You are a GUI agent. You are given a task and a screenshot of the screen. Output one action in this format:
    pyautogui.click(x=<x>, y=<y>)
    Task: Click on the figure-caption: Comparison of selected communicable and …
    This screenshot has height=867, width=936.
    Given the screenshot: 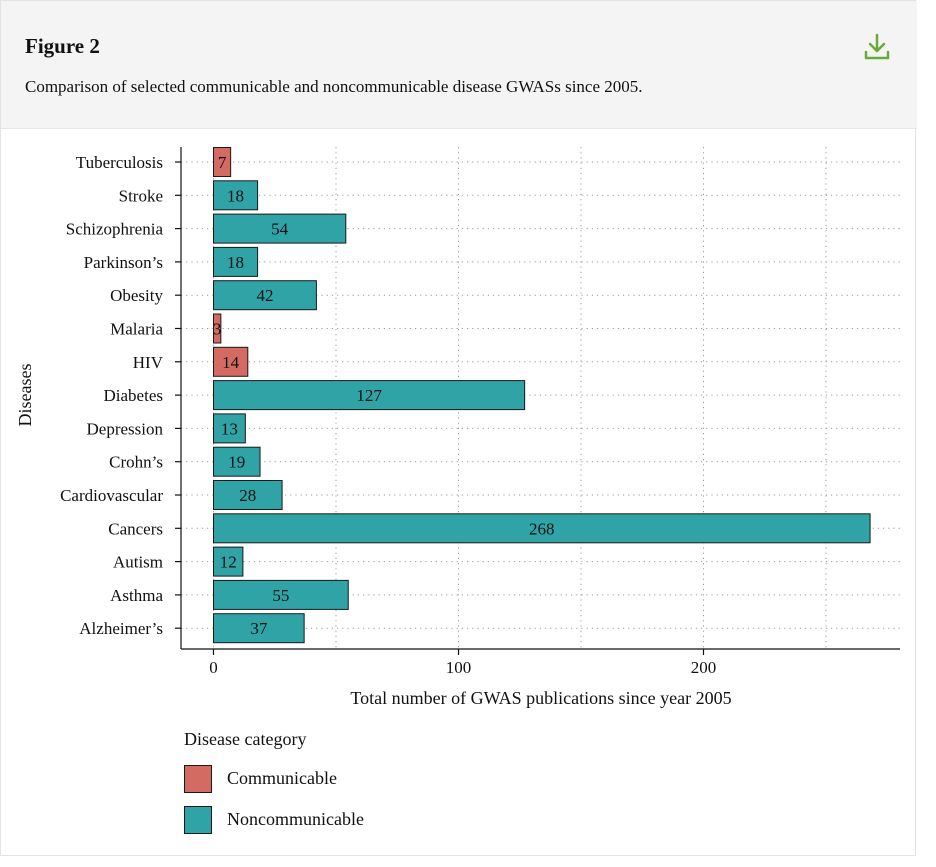 What is the action you would take?
    pyautogui.click(x=334, y=86)
    